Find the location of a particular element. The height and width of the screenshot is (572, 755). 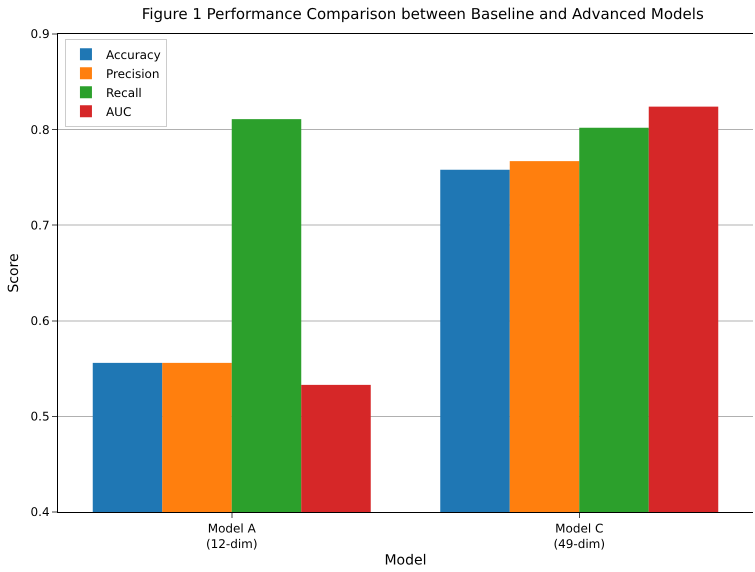

legend-label: AUC is located at coordinates (119, 111).